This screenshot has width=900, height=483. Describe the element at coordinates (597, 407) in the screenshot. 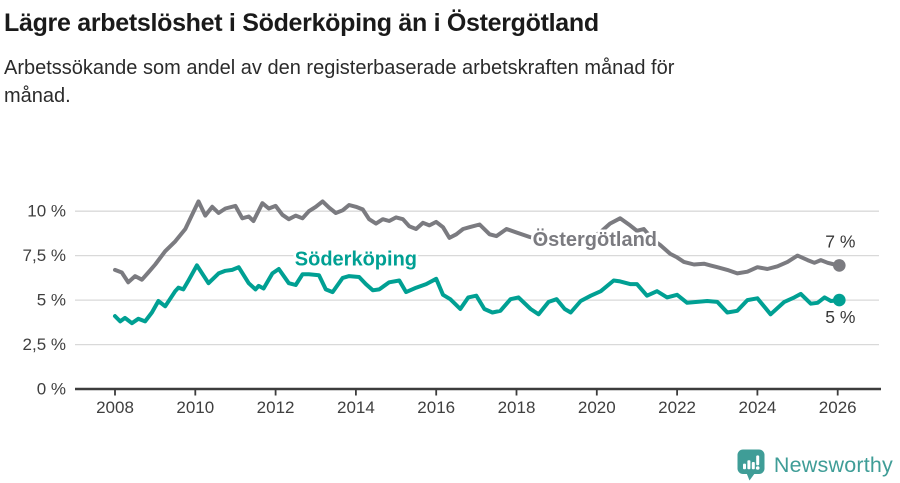

I see `x-tick-label: 2020` at that location.